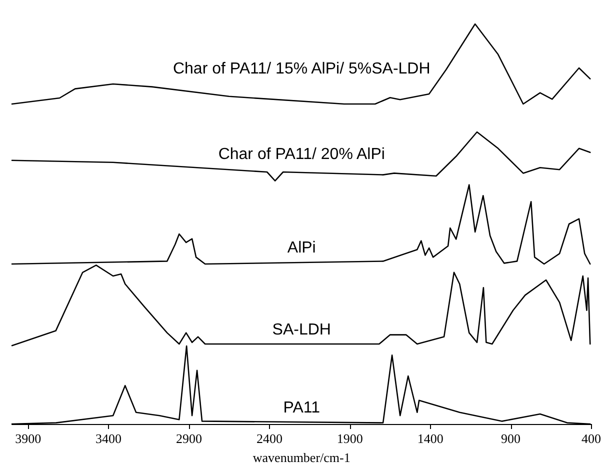 This screenshot has width=604, height=474. Describe the element at coordinates (269, 438) in the screenshot. I see `x-tick-label: 2400` at that location.